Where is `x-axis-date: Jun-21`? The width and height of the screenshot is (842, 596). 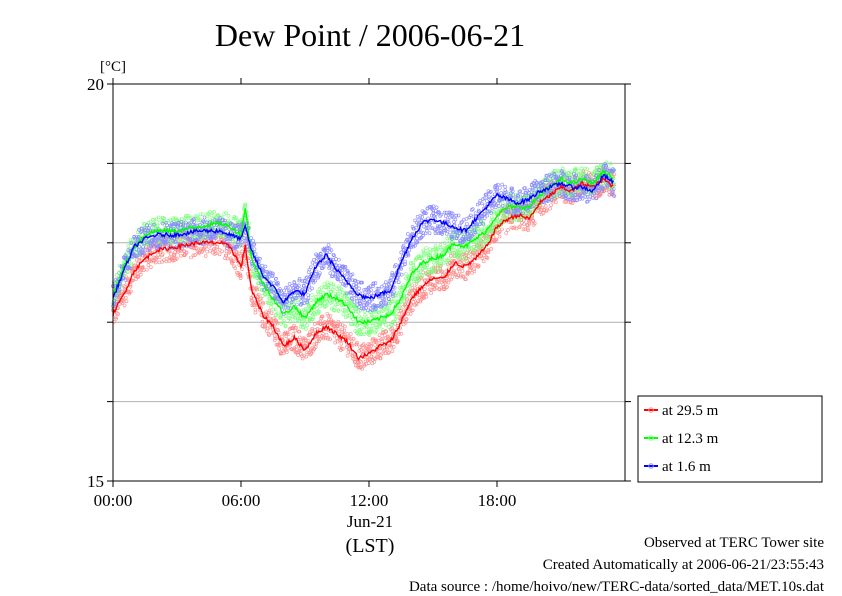 x-axis-date: Jun-21 is located at coordinates (370, 521).